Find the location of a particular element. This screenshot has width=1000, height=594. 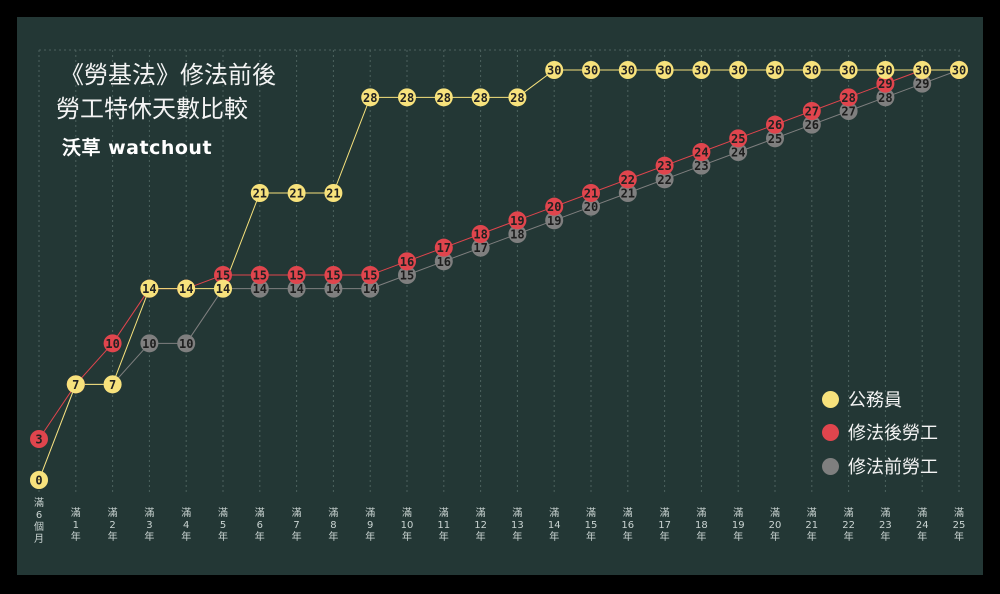

data-label: 0 is located at coordinates (38, 481).